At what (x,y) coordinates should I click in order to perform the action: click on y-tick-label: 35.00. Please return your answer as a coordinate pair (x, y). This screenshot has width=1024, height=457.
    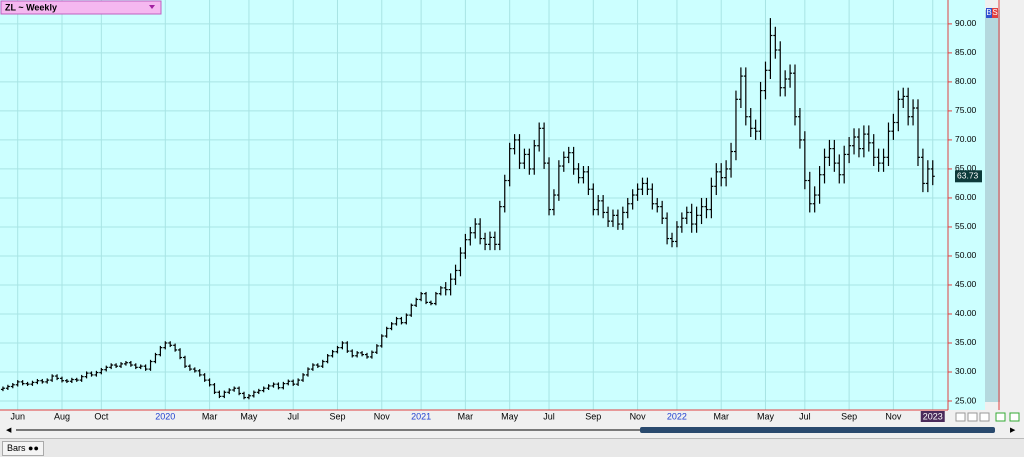
    Looking at the image, I should click on (966, 342).